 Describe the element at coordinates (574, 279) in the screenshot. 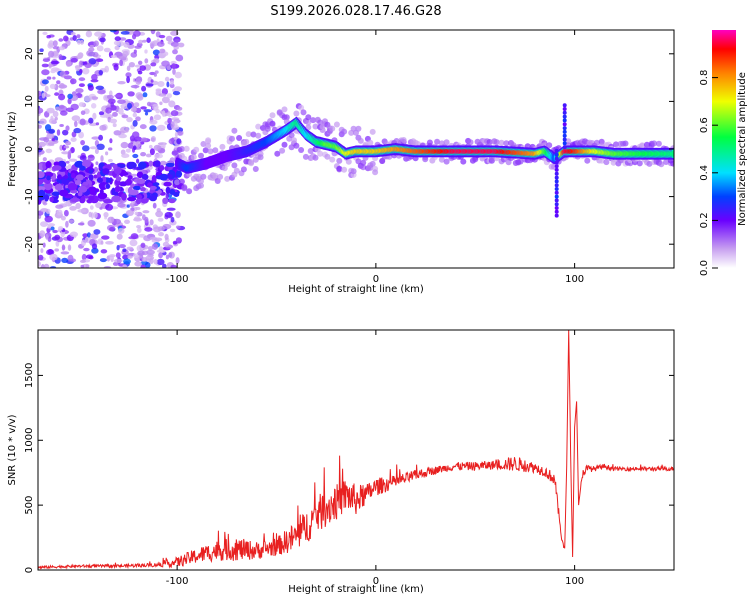

I see `spectrogram-x-tick-label: 100` at that location.